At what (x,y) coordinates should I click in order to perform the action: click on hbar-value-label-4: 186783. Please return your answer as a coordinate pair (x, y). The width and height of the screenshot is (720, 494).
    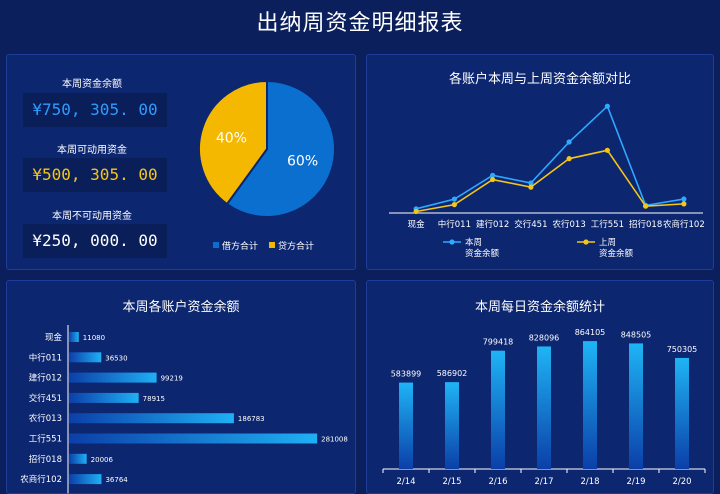
    Looking at the image, I should click on (251, 419).